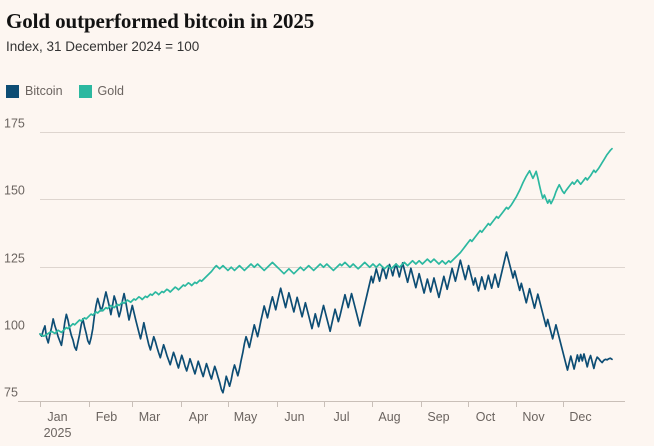 This screenshot has width=654, height=446. I want to click on legend-item-gold: Gold, so click(101, 91).